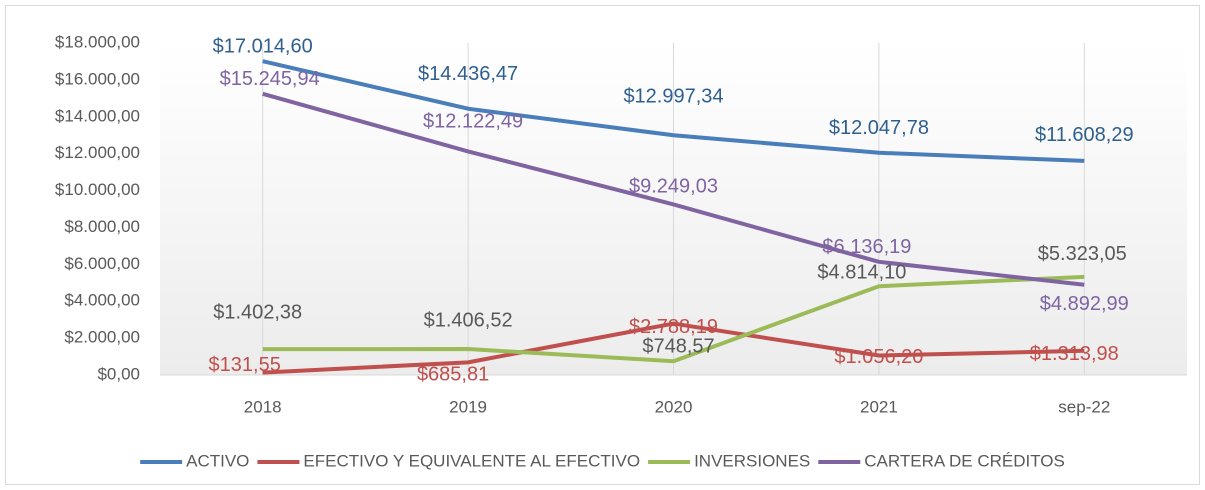 The width and height of the screenshot is (1205, 490). Describe the element at coordinates (674, 406) in the screenshot. I see `x-tick-label: 2020` at that location.